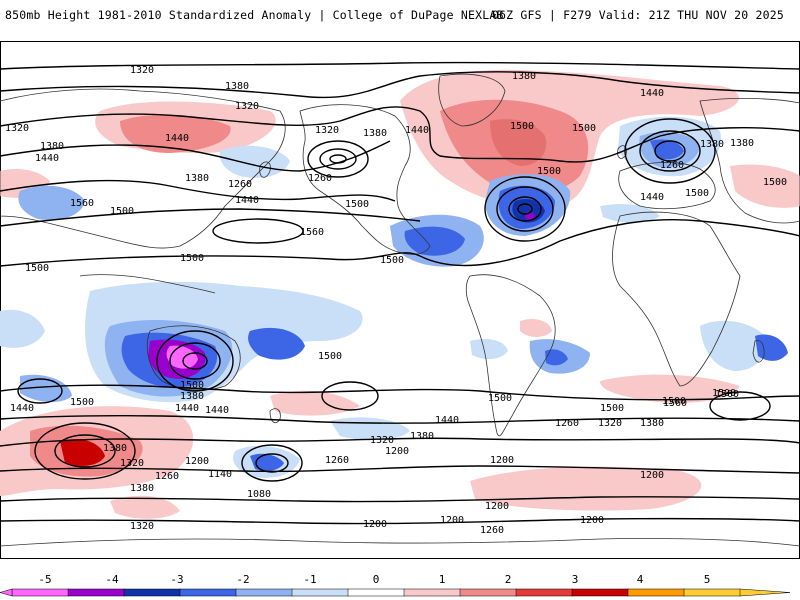 The width and height of the screenshot is (800, 600). I want to click on asia-outline, so click(143, 168).